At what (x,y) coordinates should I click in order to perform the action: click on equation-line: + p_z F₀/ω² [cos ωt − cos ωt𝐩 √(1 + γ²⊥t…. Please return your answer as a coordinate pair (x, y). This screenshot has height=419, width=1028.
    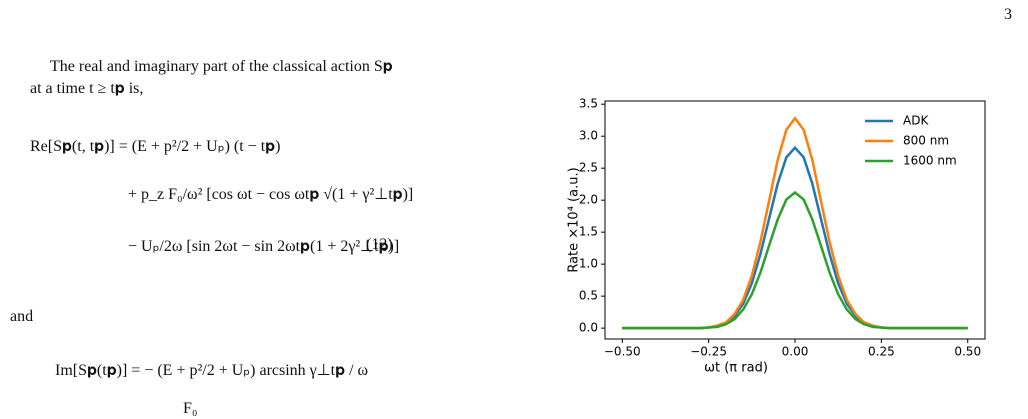
    Looking at the image, I should click on (271, 194).